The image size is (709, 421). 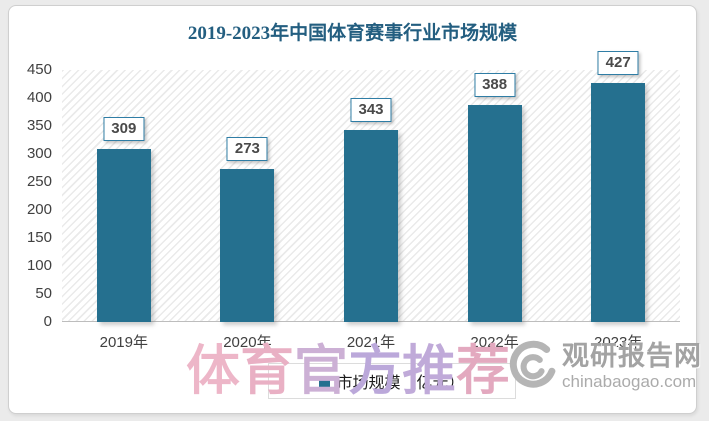 What do you see at coordinates (39, 237) in the screenshot?
I see `y-tick-label: 150` at bounding box center [39, 237].